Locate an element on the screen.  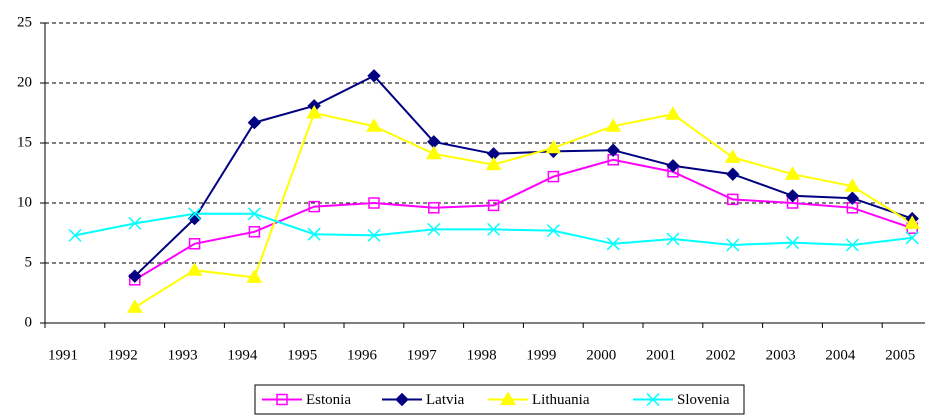
x-tick-label: 1996 is located at coordinates (362, 355).